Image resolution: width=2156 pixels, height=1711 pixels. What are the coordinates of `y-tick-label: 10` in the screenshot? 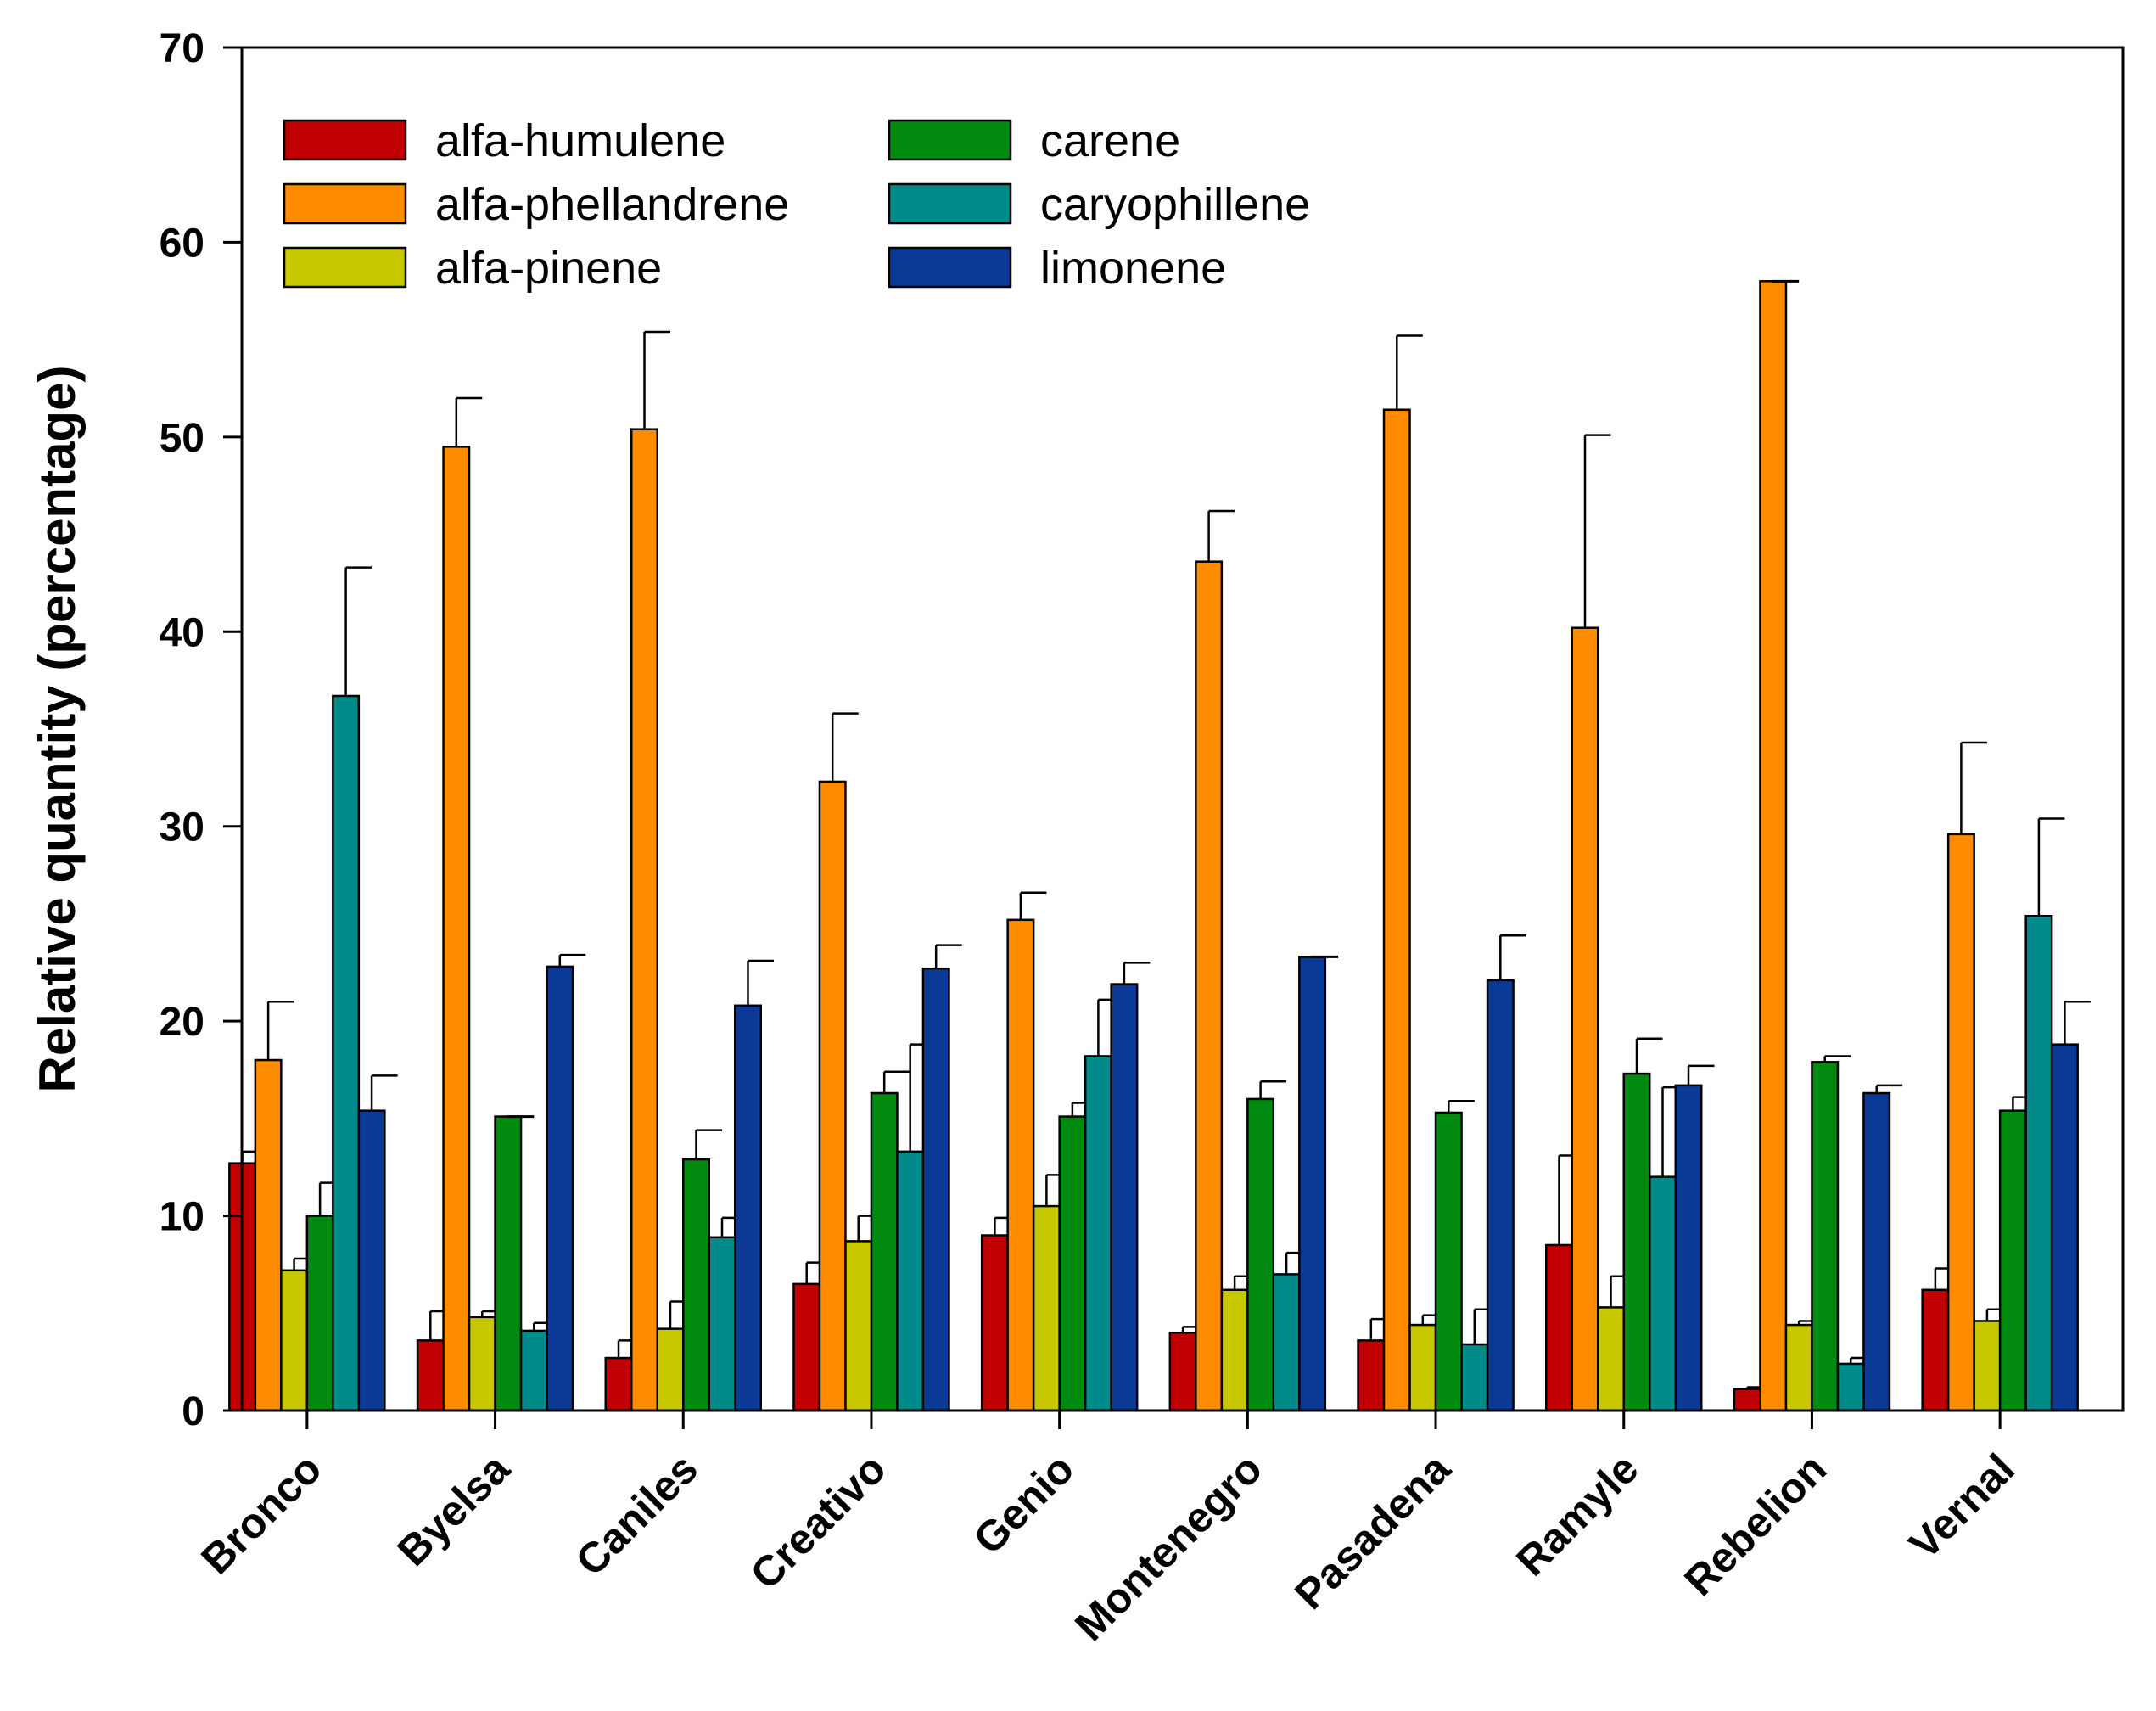 It's located at (182, 1217).